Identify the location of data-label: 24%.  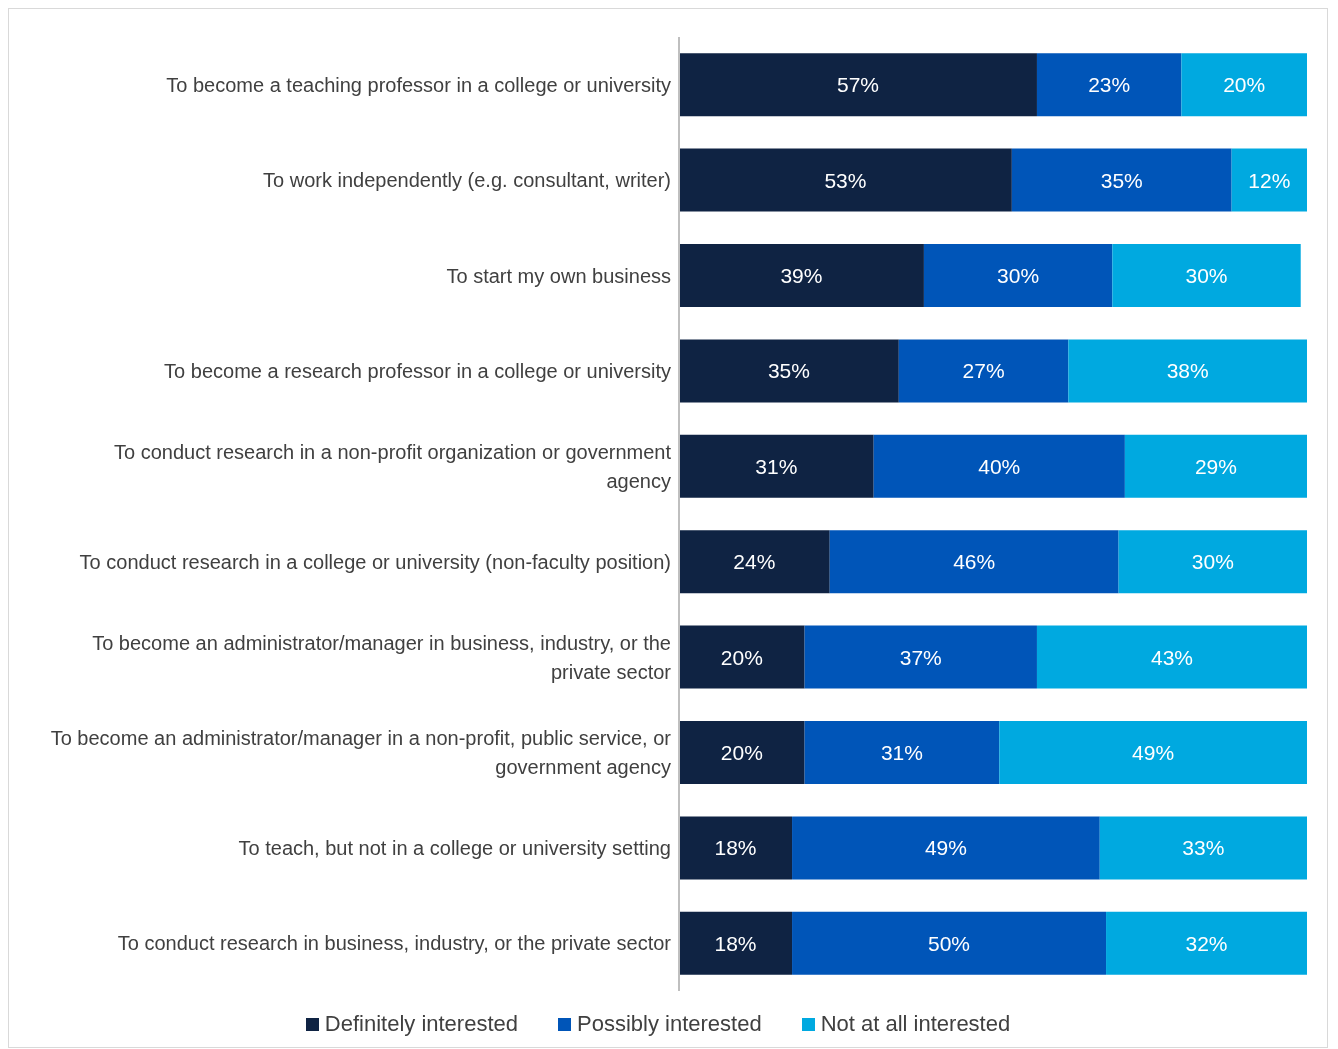
(754, 562).